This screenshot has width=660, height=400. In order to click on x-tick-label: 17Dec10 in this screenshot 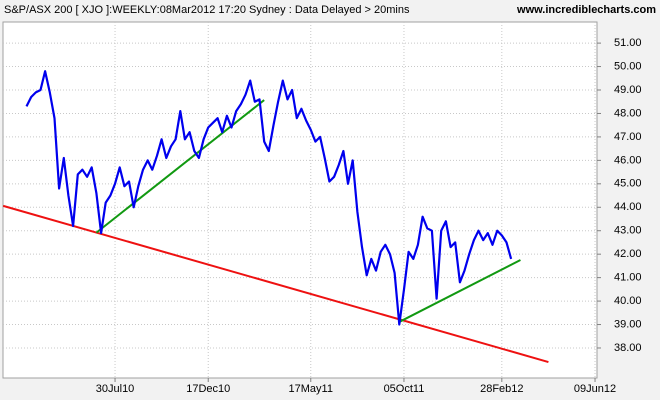, I will do `click(208, 389)`.